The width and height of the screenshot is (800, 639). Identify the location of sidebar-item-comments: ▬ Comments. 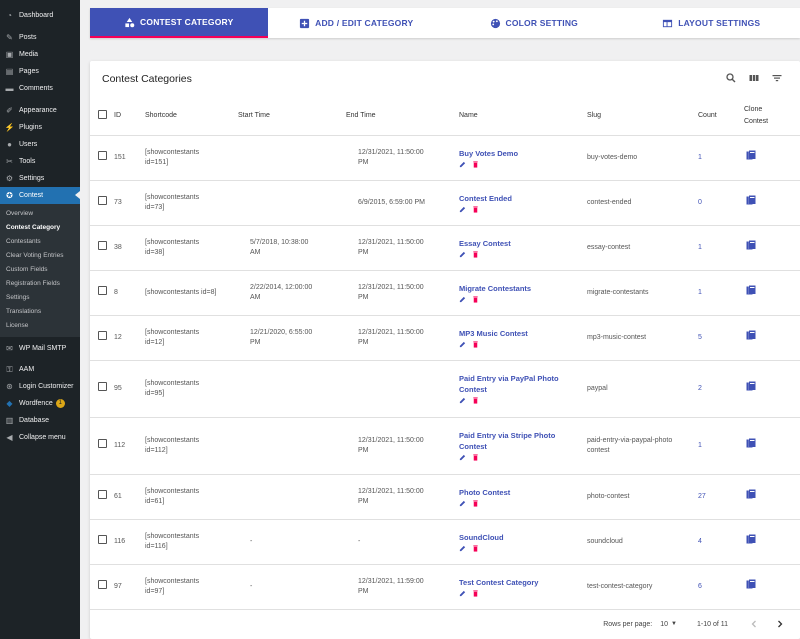
(40, 88).